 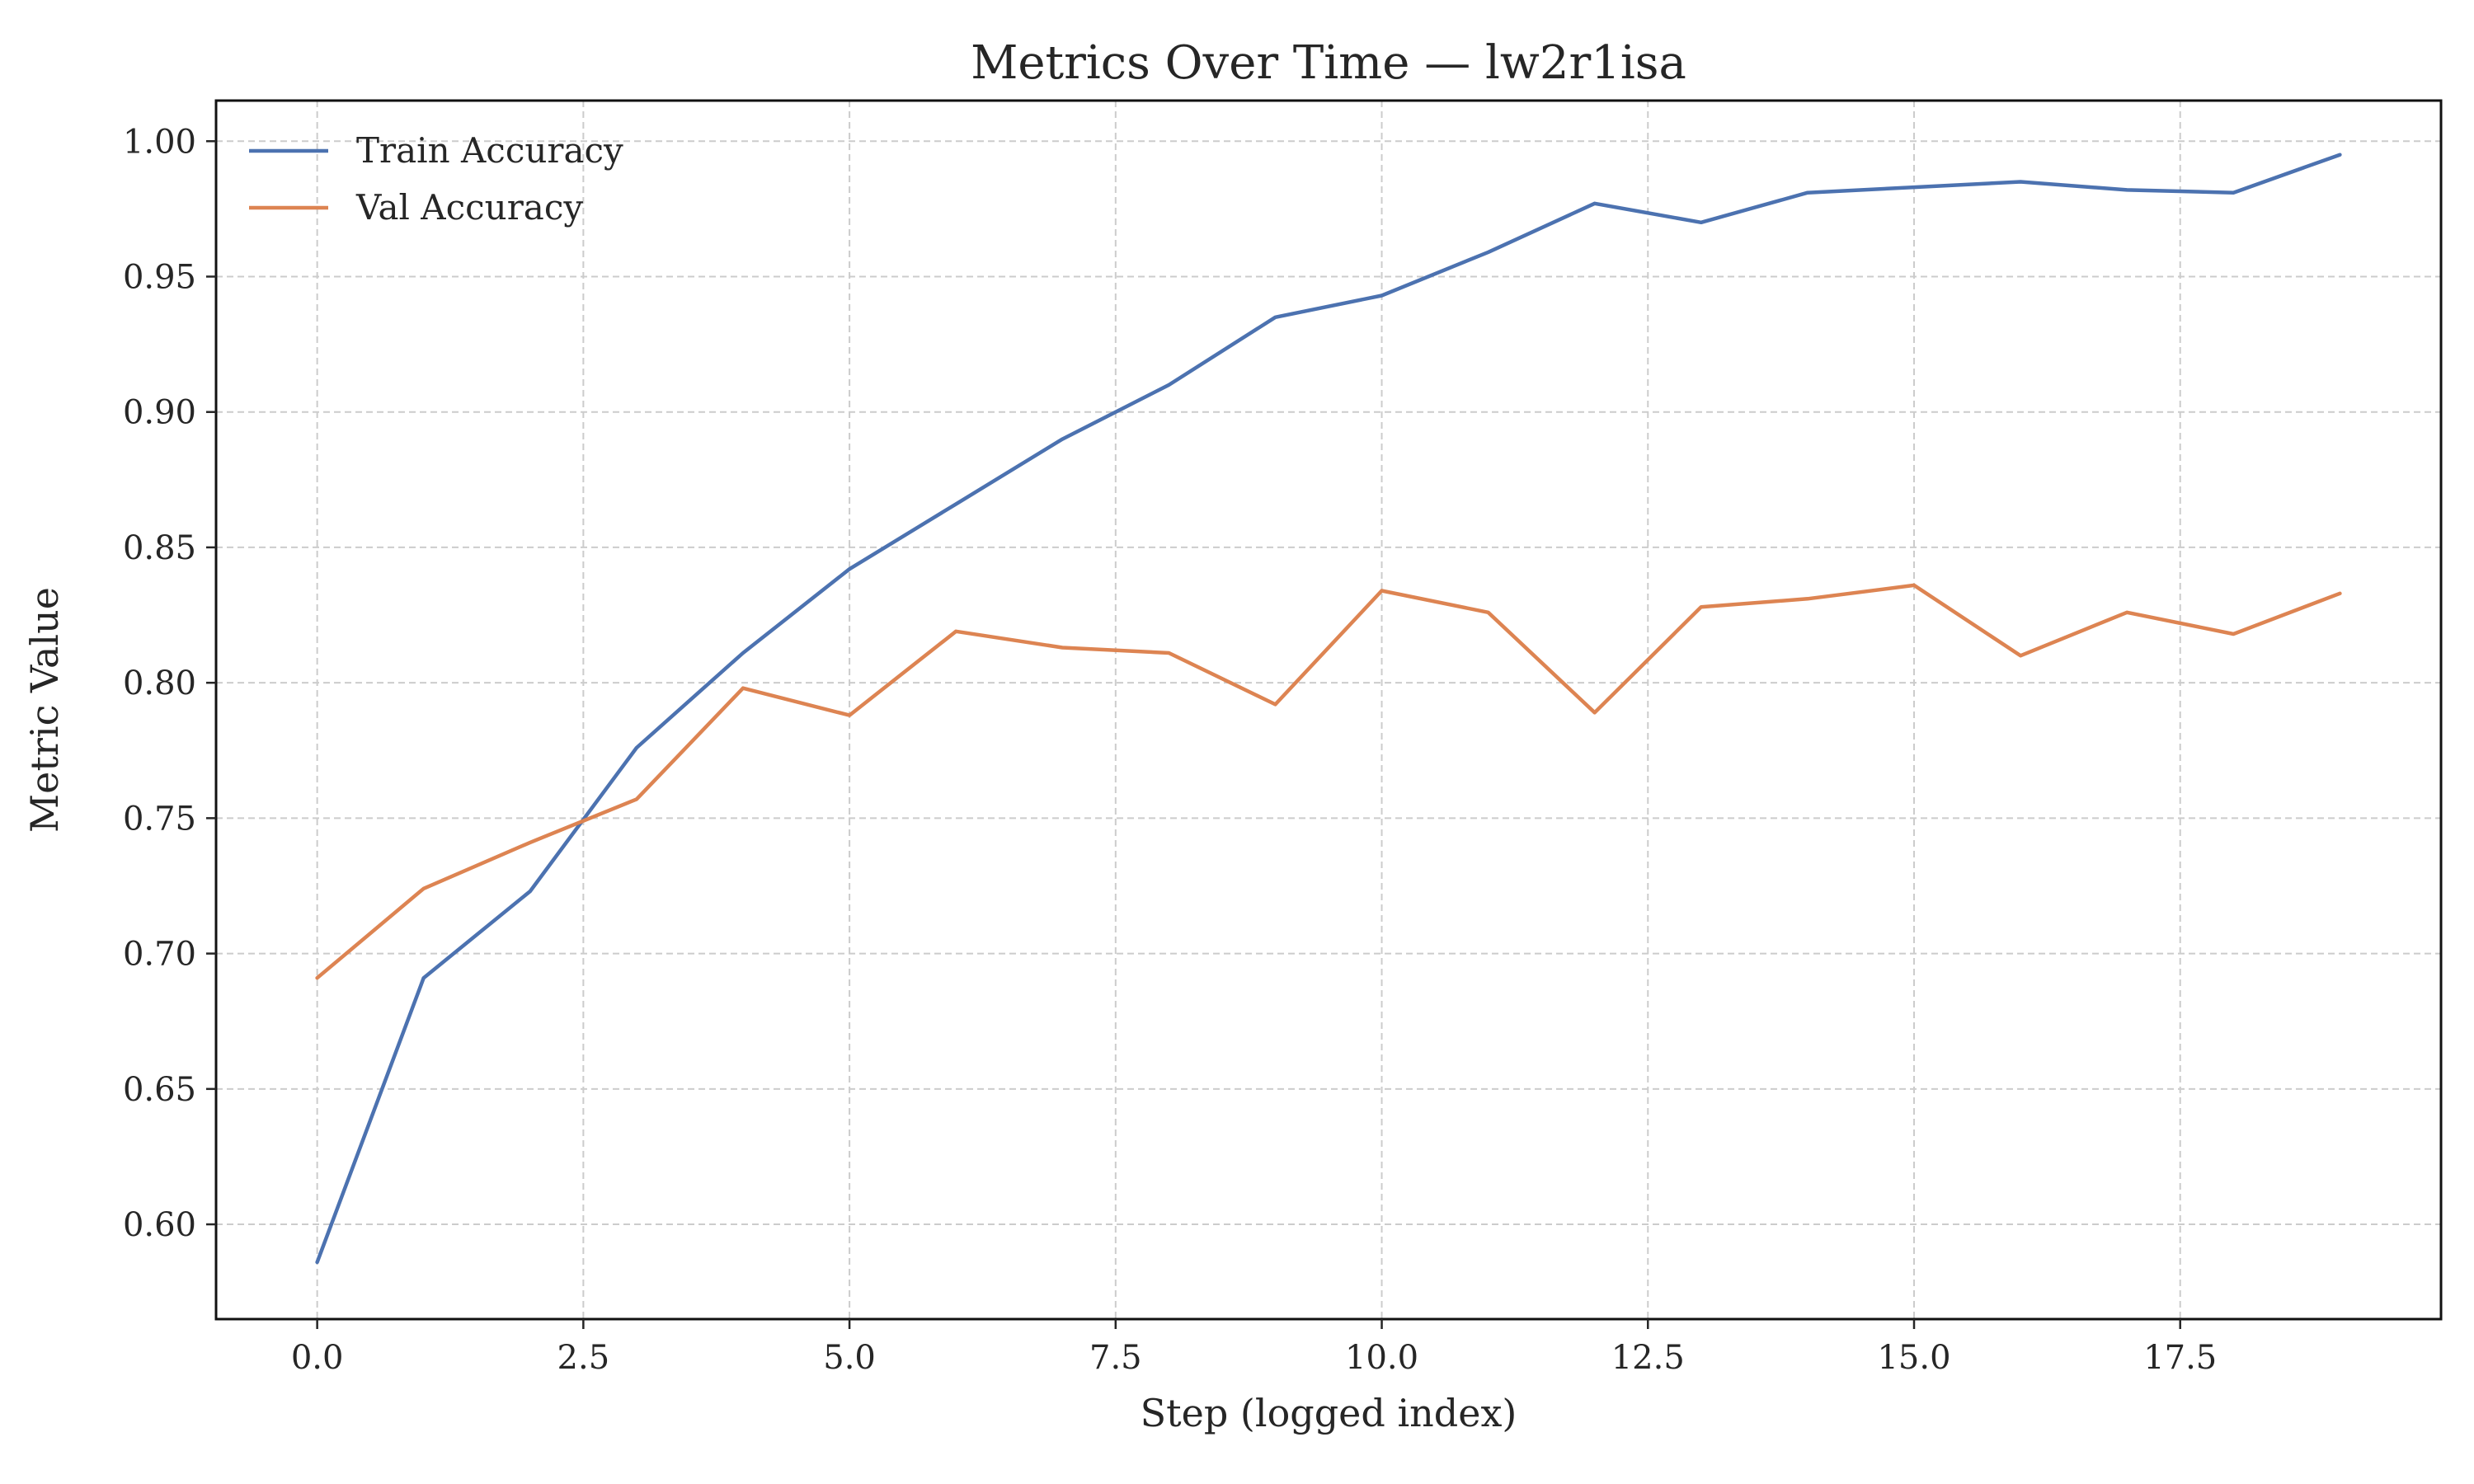 What do you see at coordinates (849, 1358) in the screenshot?
I see `x-tick-label: 5.0` at bounding box center [849, 1358].